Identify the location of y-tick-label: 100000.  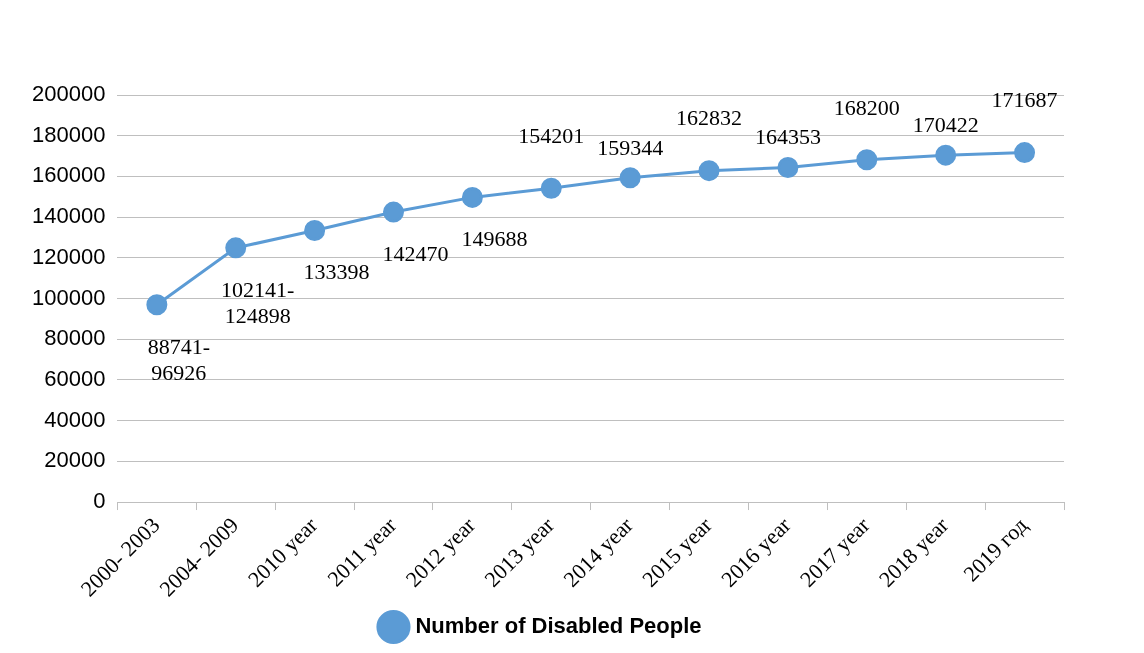
(68, 297).